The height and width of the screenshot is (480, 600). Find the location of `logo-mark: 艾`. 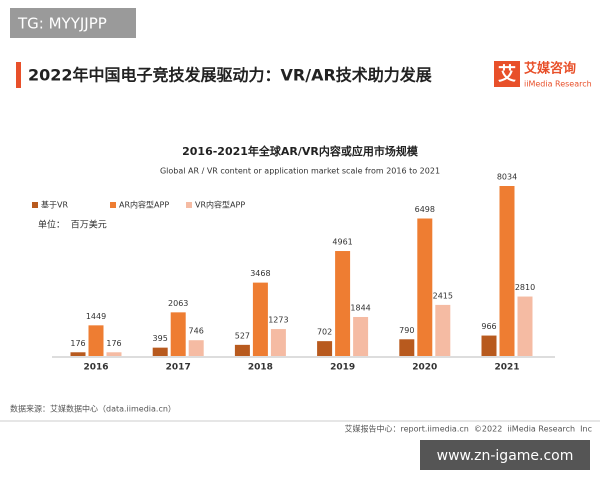

logo-mark: 艾 is located at coordinates (507, 74).